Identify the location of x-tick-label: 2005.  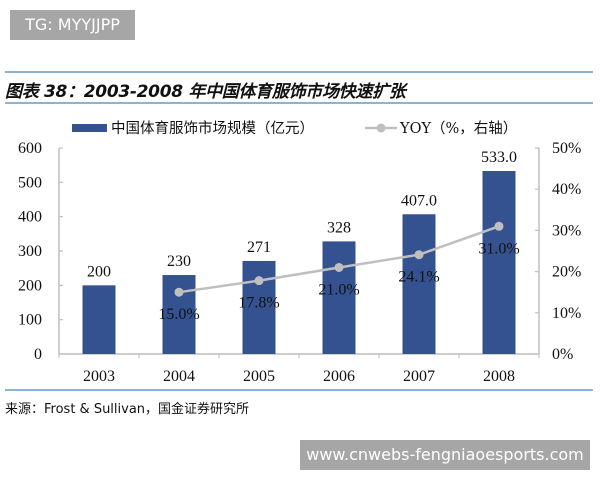
(259, 376).